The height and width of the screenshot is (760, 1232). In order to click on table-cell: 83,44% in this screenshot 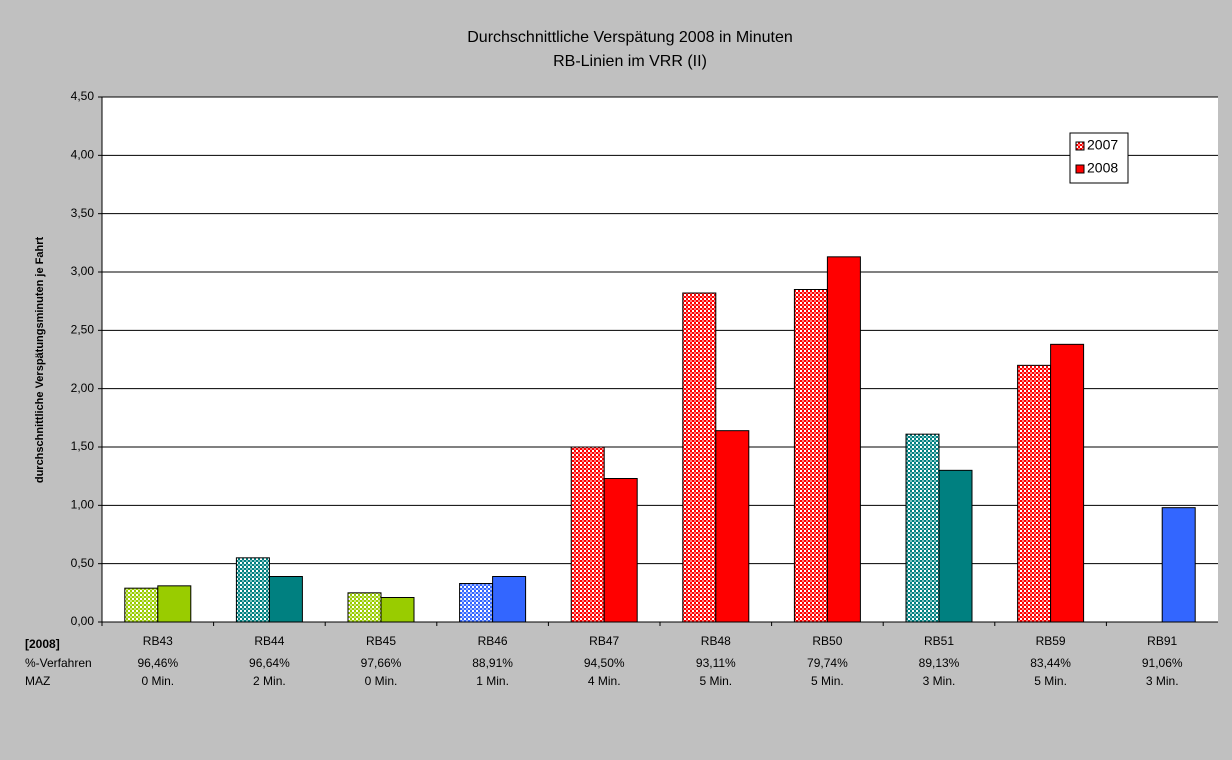, I will do `click(1050, 663)`.